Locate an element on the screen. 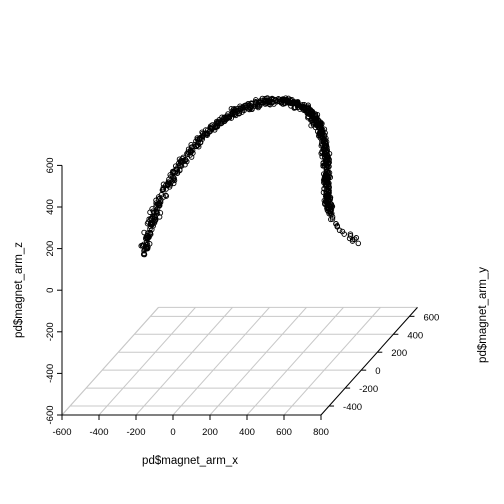 This screenshot has height=504, width=504. z-tick-label: -400 is located at coordinates (50, 373).